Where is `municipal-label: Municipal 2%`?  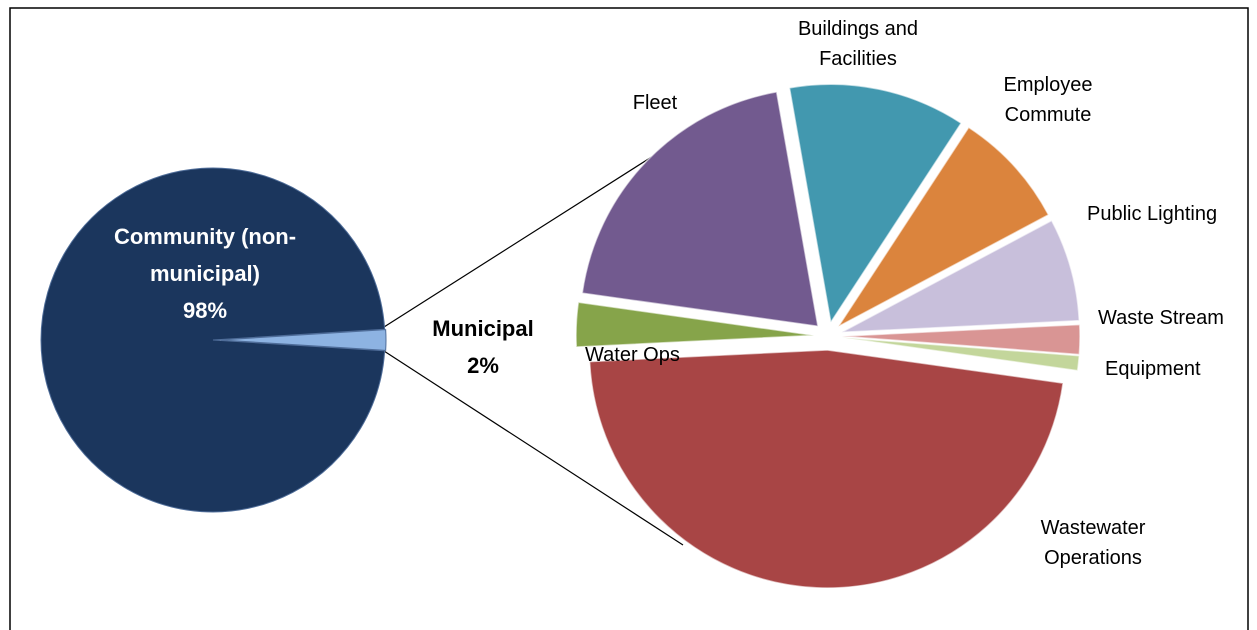 municipal-label: Municipal 2% is located at coordinates (483, 347).